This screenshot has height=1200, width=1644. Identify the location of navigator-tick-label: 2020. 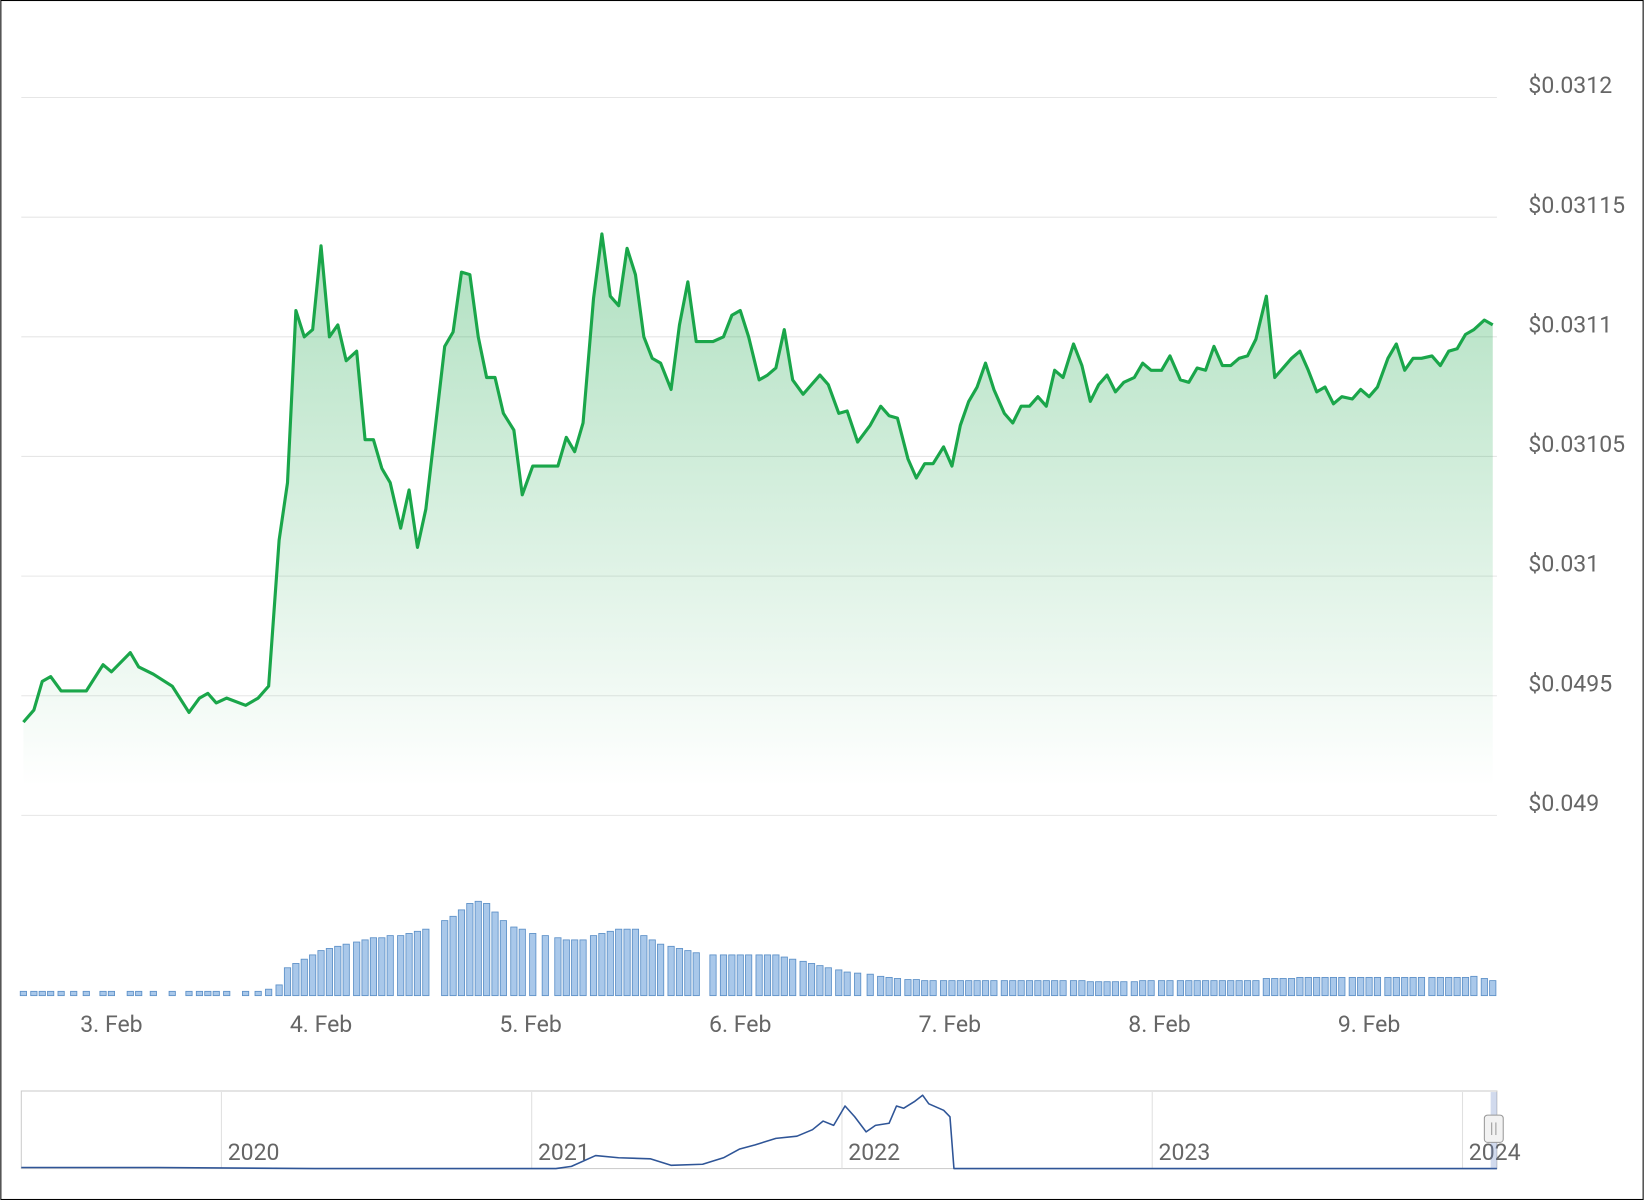
(254, 1152).